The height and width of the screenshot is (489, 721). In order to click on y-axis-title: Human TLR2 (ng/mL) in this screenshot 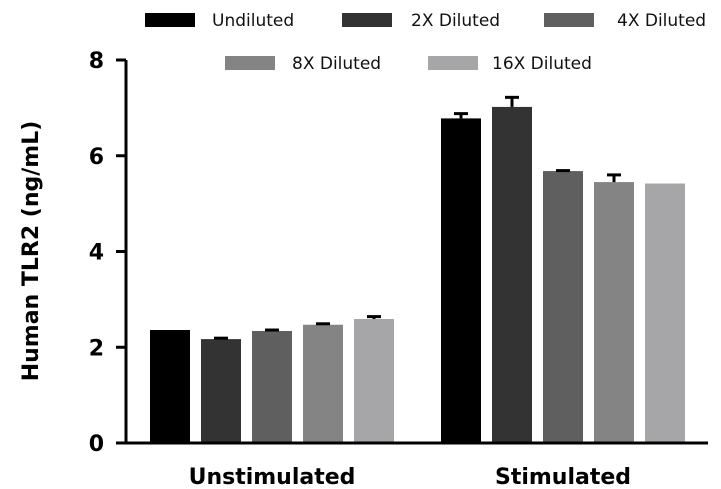, I will do `click(31, 251)`.